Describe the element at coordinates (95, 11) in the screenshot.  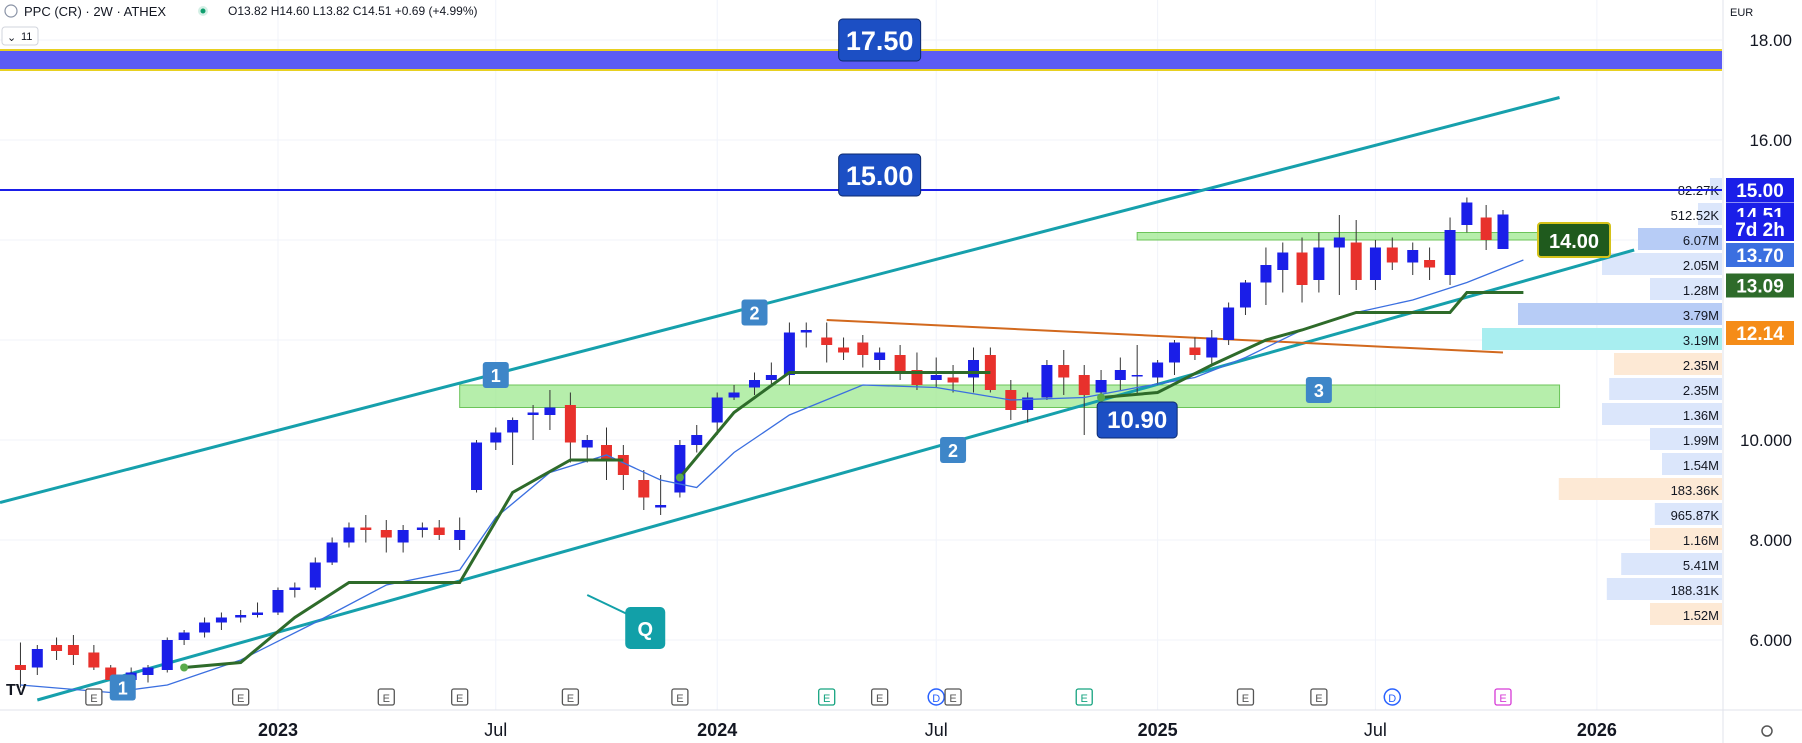
I see `symbol-title: PPC (CR) · 2W · ATHEX` at that location.